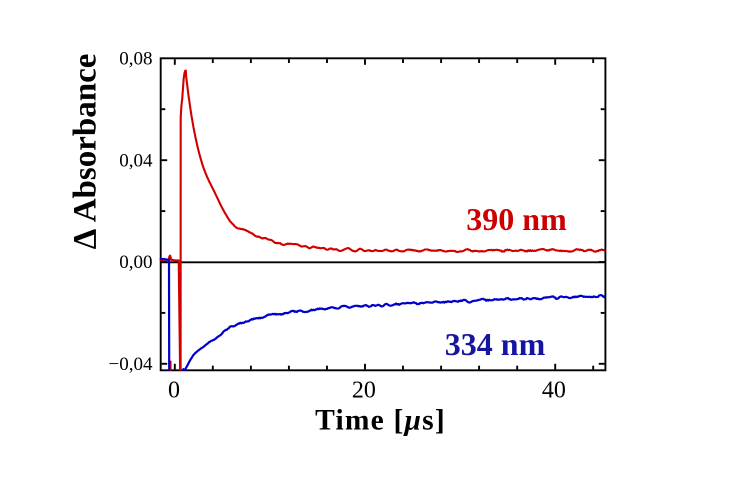 The width and height of the screenshot is (750, 500). I want to click on svg-text: 0,00, so click(135, 262).